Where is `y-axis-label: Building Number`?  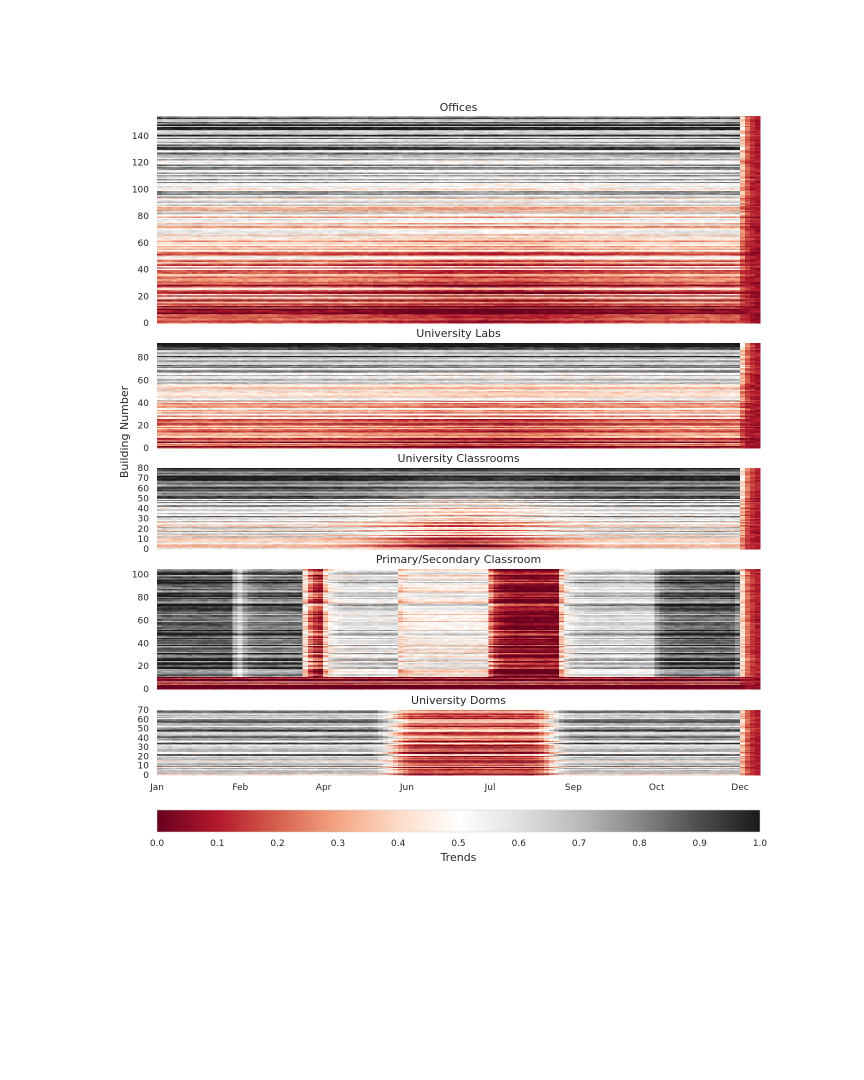 y-axis-label: Building Number is located at coordinates (124, 431).